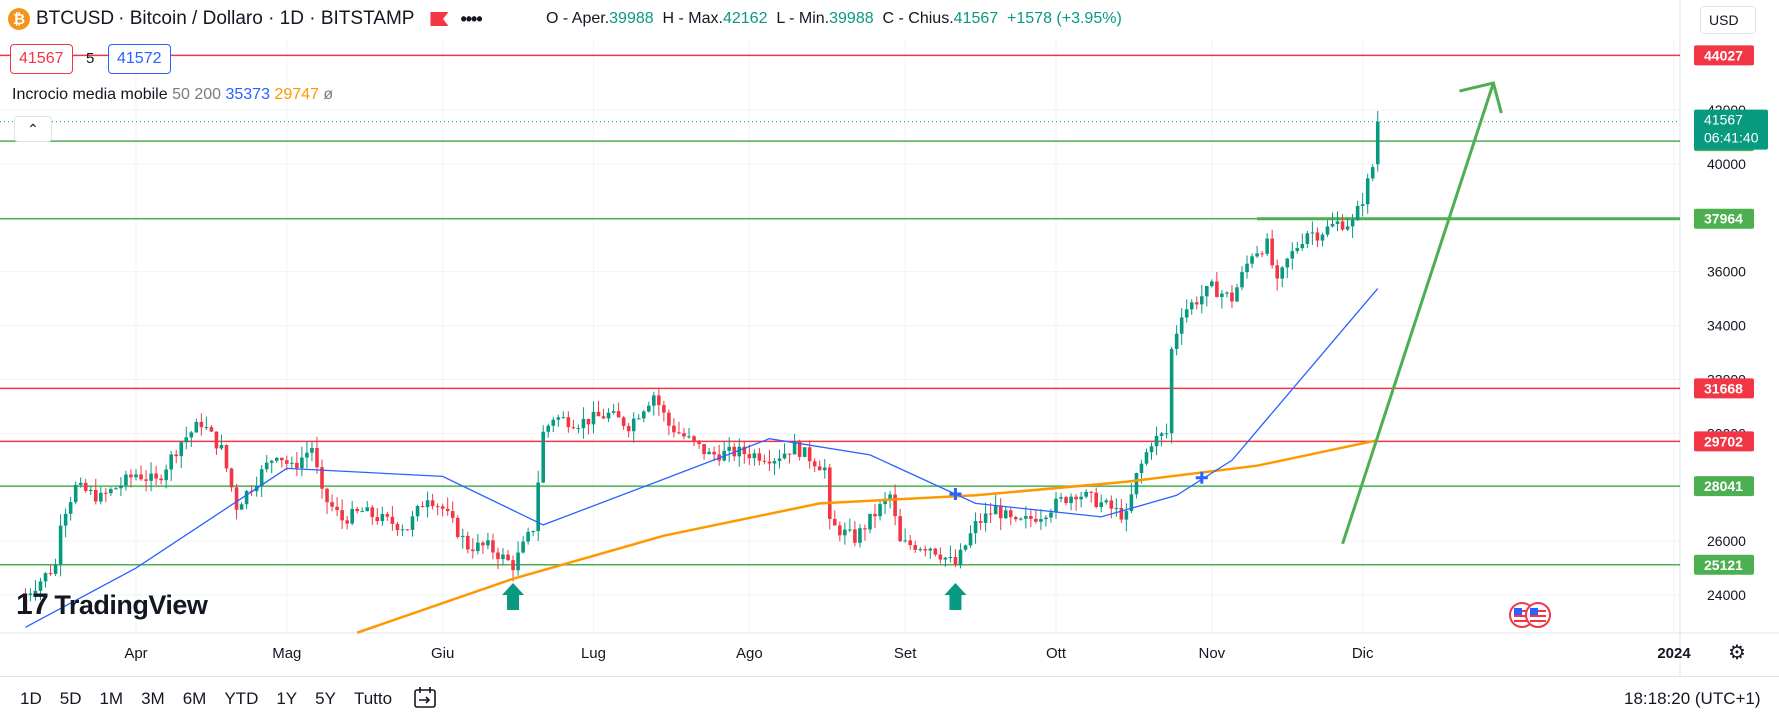  Describe the element at coordinates (41, 59) in the screenshot. I see `bid-price-button: 41567` at that location.